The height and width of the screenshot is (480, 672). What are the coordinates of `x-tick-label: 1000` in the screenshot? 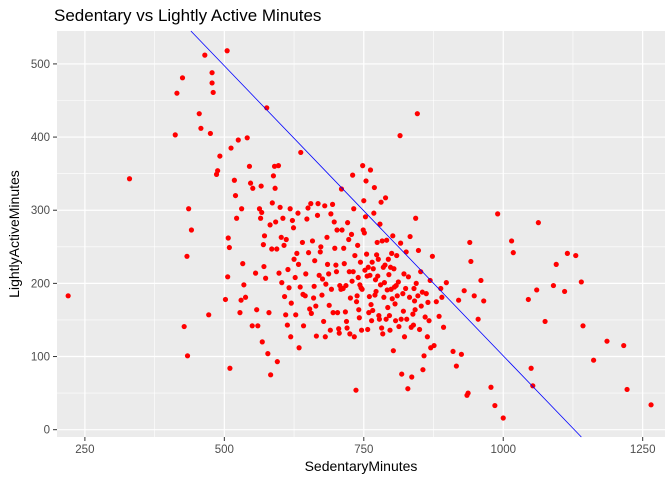 It's located at (503, 450).